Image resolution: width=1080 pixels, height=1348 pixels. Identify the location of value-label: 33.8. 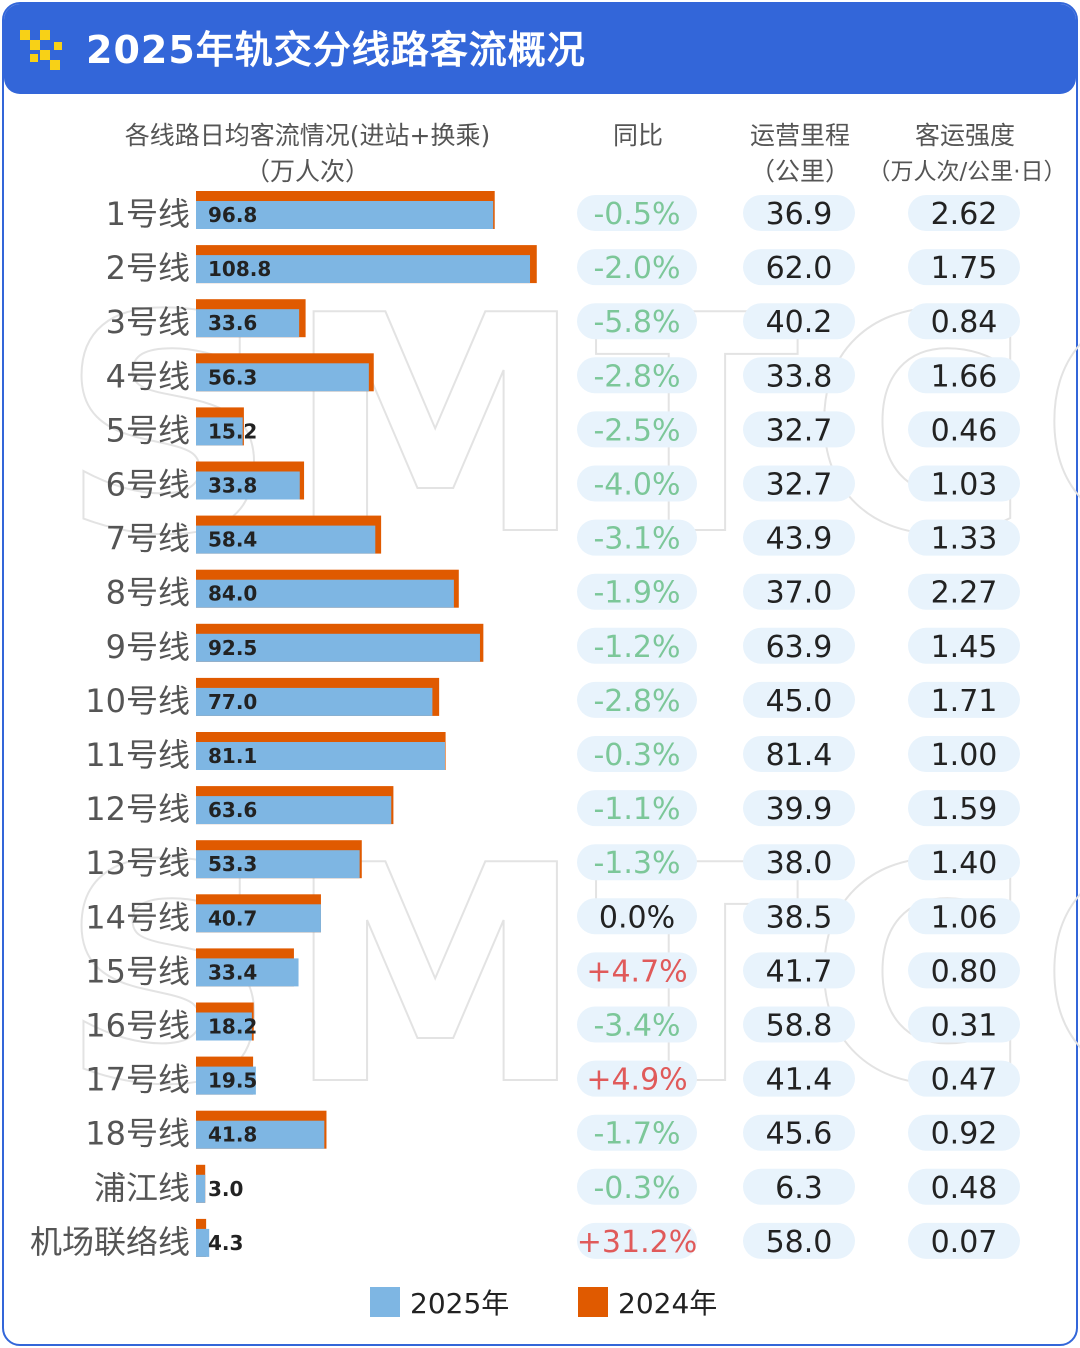
(232, 486).